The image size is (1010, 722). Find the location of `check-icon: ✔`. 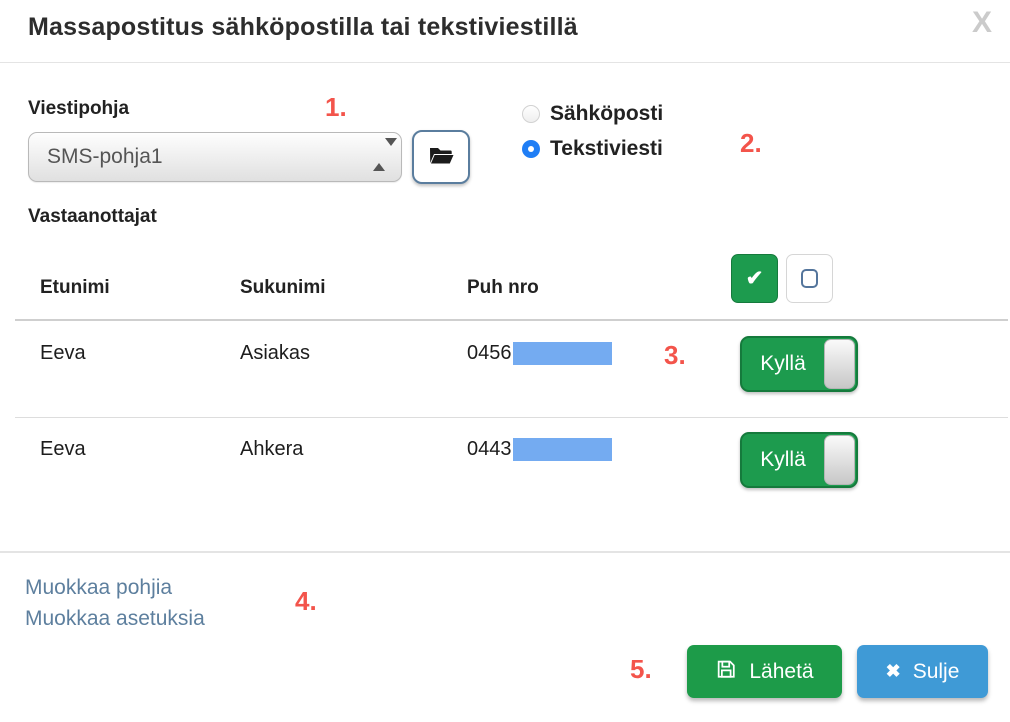

check-icon: ✔ is located at coordinates (754, 278).